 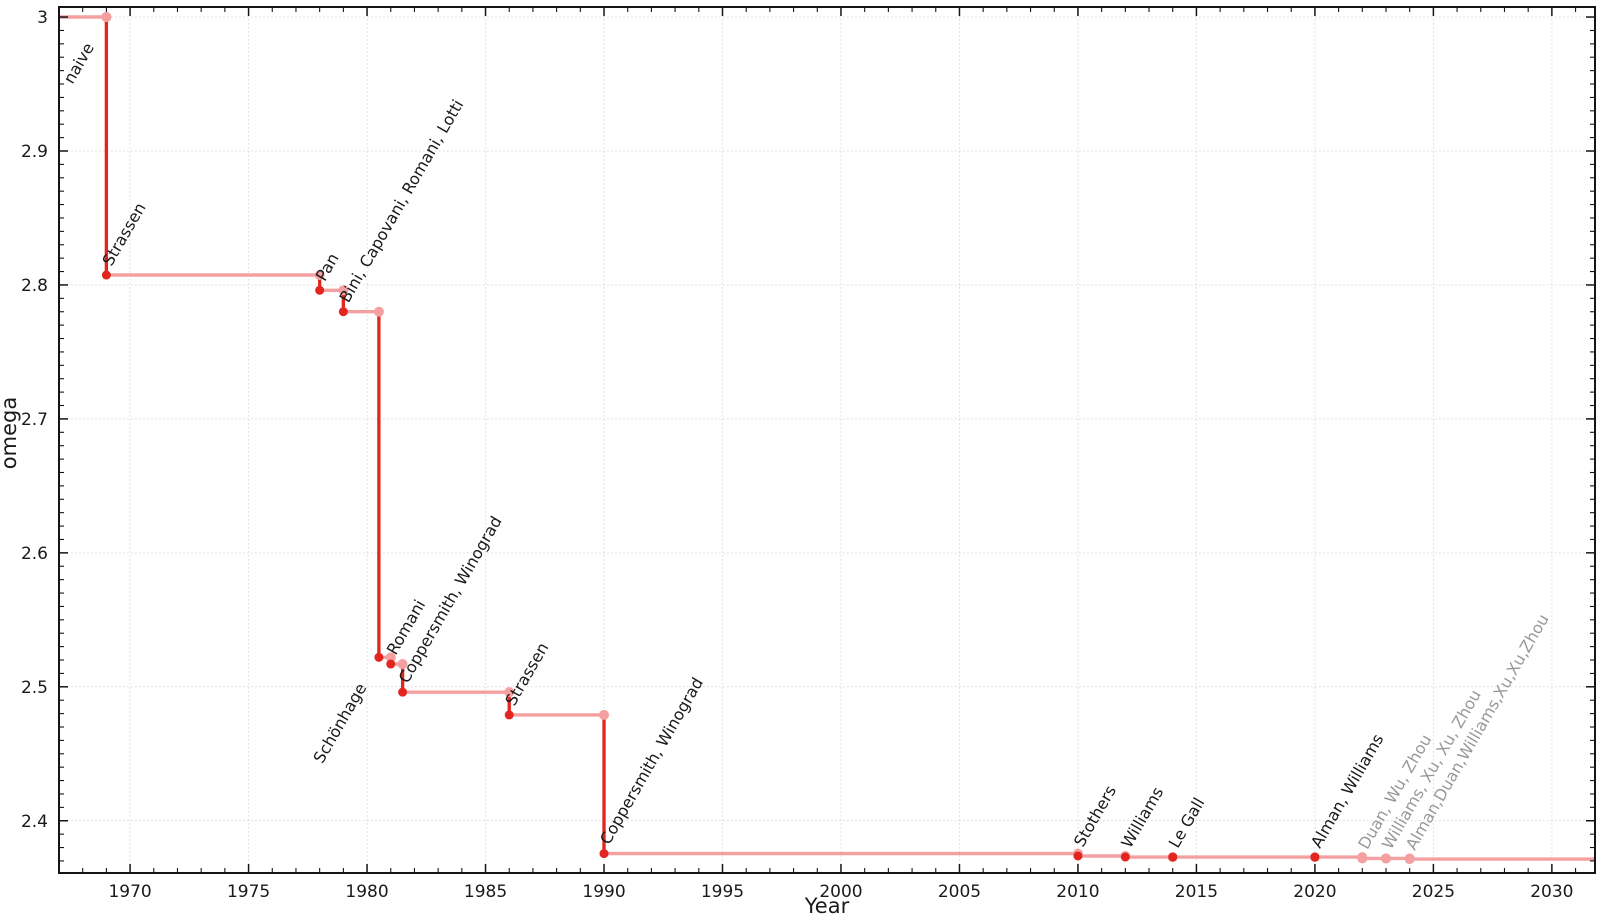 What do you see at coordinates (129, 892) in the screenshot?
I see `x-tick-label: 1970` at bounding box center [129, 892].